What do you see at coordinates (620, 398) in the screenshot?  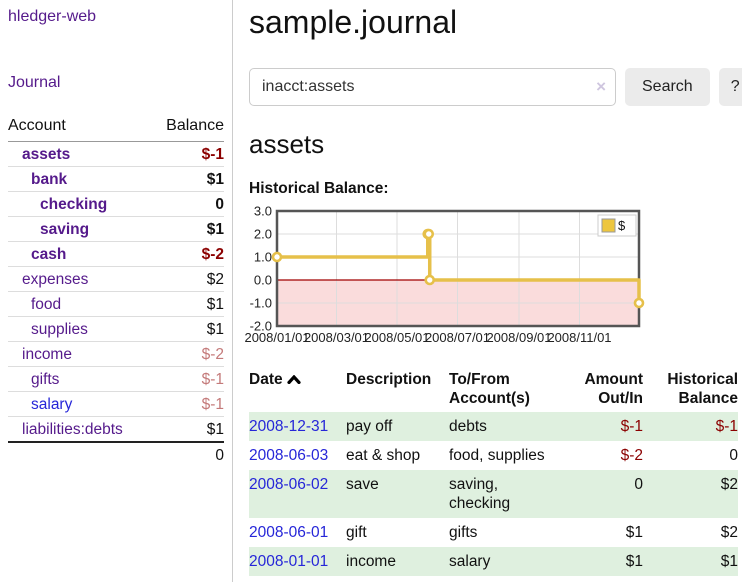 I see `amount-header-line2: Out/In` at bounding box center [620, 398].